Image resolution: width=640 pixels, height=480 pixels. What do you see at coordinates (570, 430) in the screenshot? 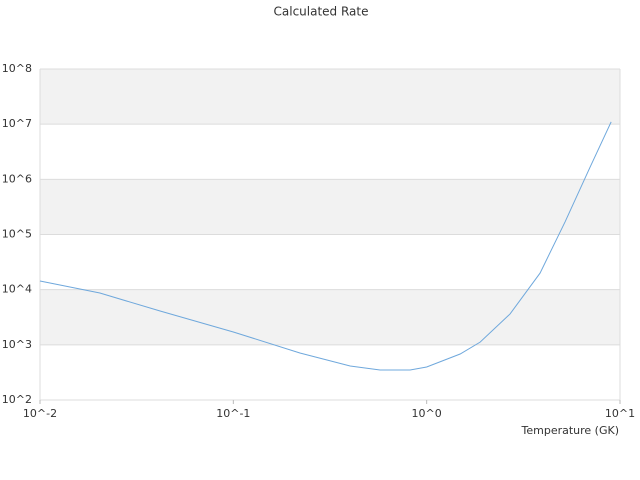
I see `x-axis-label: Temperature (GK)` at bounding box center [570, 430].